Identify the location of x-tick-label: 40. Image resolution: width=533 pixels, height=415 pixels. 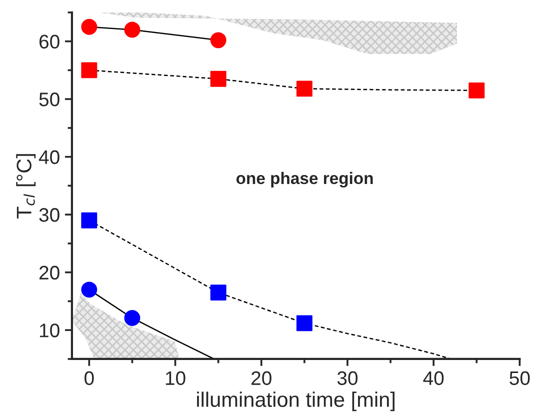
(433, 378).